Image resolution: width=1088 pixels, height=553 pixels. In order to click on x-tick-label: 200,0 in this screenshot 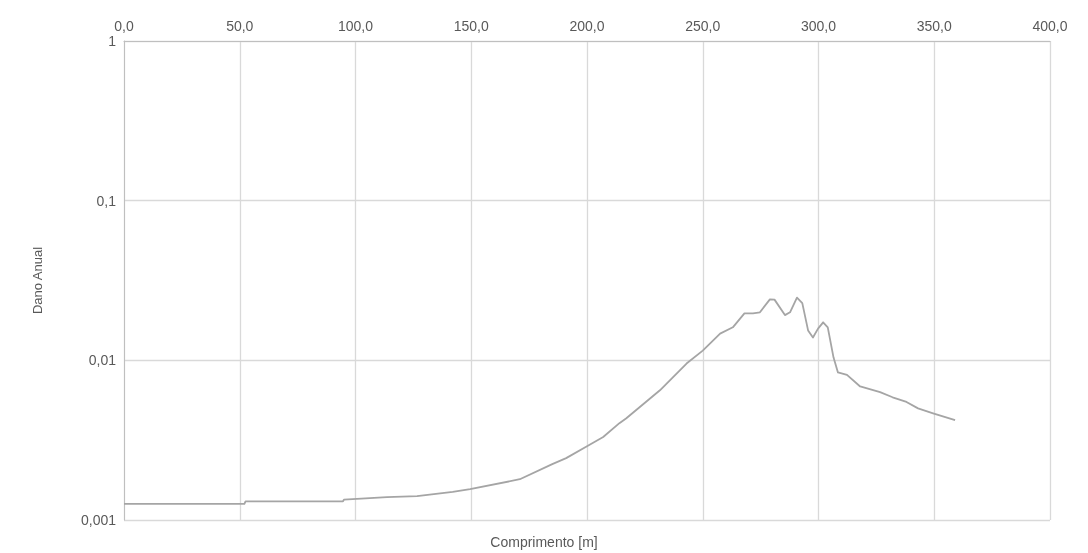, I will do `click(587, 26)`.